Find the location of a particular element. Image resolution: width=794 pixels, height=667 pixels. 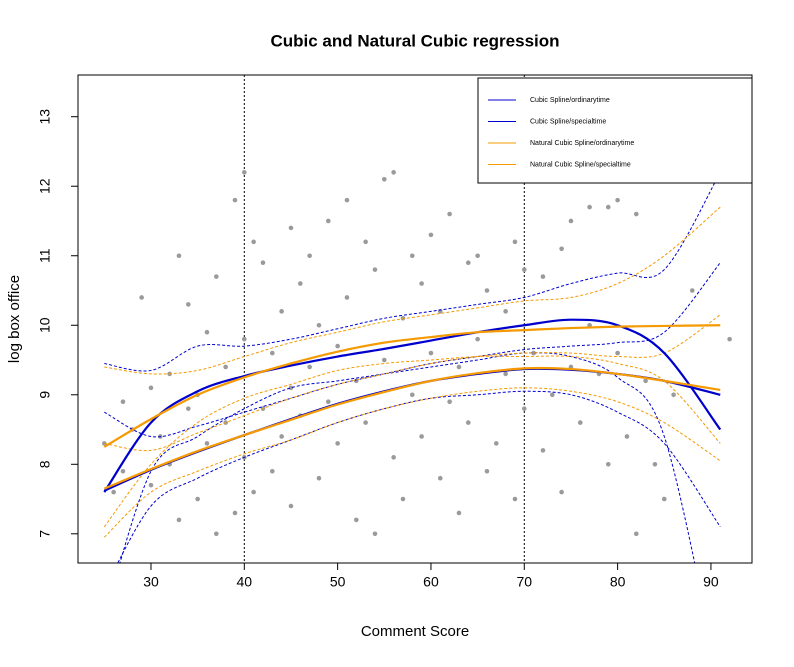

y-tick-label: 10 is located at coordinates (45, 325).